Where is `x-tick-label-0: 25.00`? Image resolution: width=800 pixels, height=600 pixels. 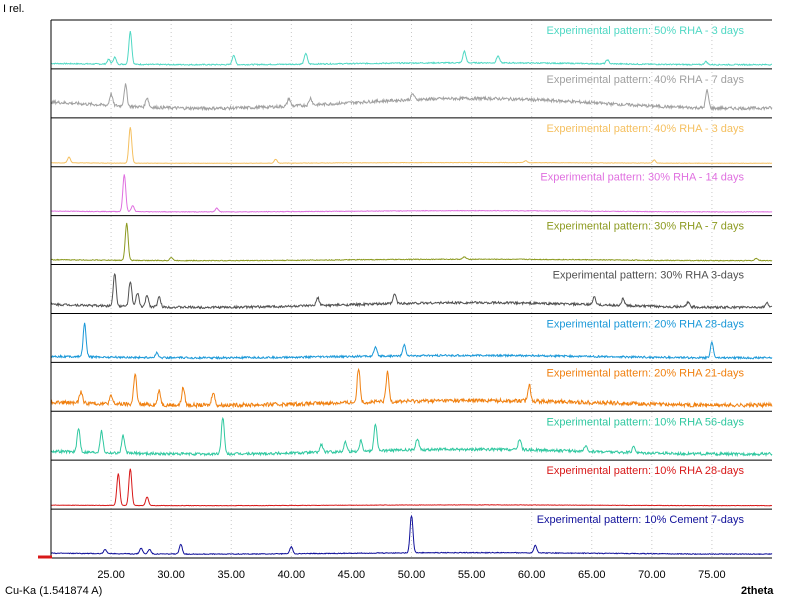
x-tick-label-0: 25.00 is located at coordinates (111, 575).